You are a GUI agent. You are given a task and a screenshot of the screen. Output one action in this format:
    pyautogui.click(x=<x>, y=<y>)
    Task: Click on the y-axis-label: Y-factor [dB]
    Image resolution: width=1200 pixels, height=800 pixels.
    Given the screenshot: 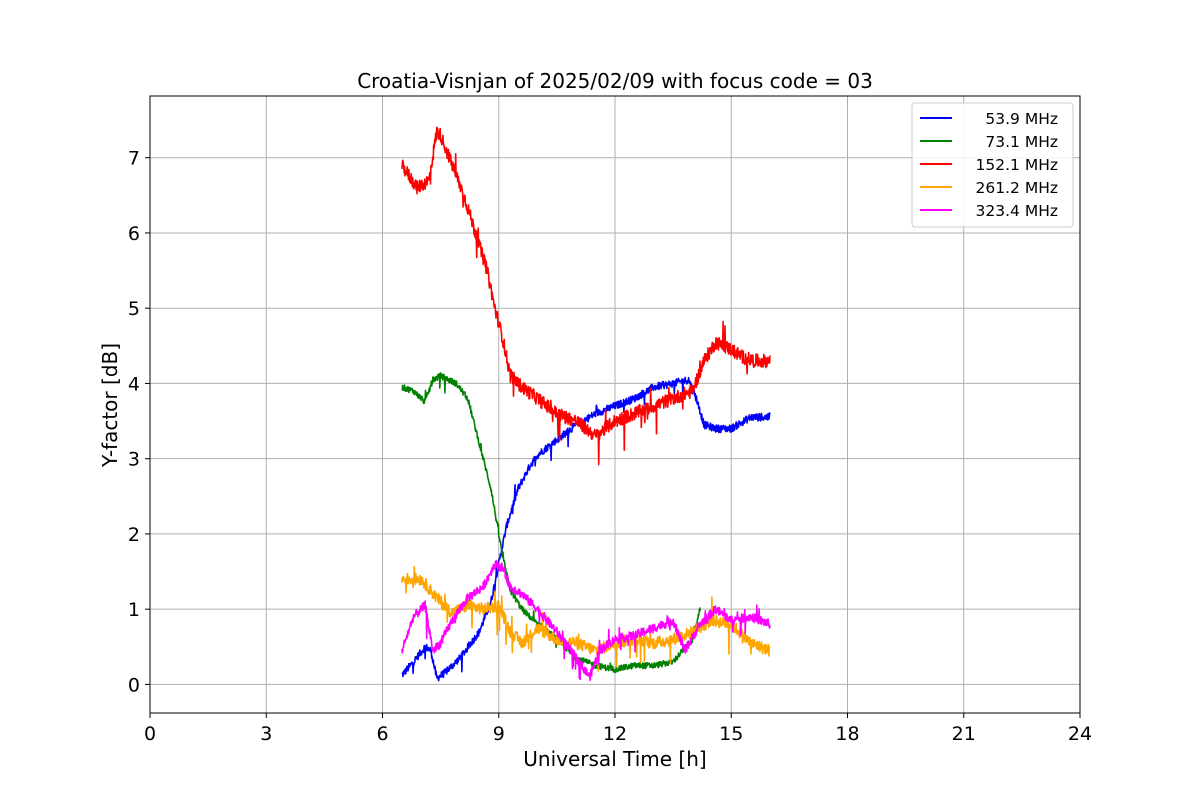 What is the action you would take?
    pyautogui.click(x=110, y=405)
    